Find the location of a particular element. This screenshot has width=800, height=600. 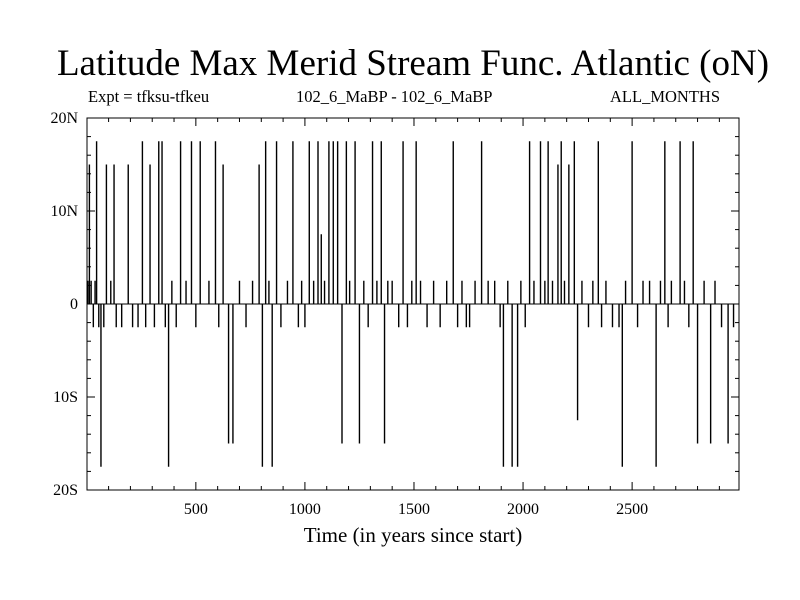

y-tick-label: 20S is located at coordinates (65, 490).